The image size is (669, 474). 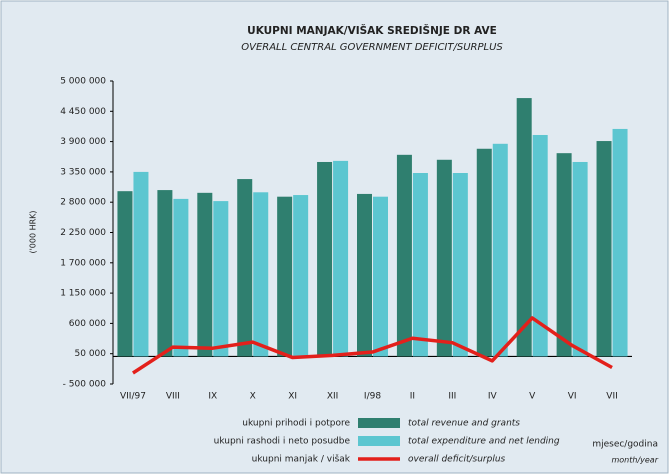 What do you see at coordinates (572, 397) in the screenshot?
I see `x-tick-label: VI` at bounding box center [572, 397].